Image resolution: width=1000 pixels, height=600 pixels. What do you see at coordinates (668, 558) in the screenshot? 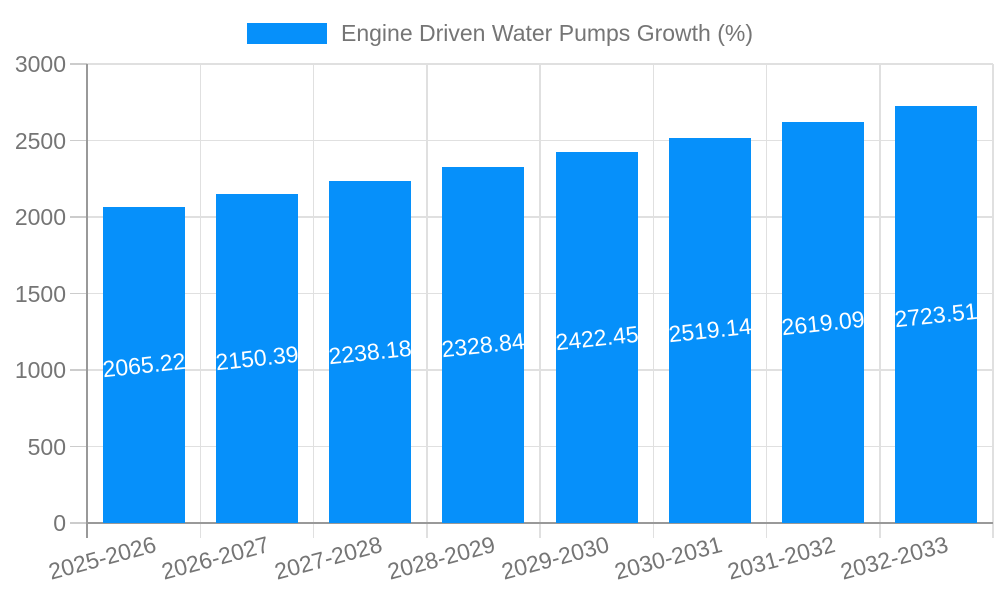
I see `x-axis-tick-label: 2030-2031` at bounding box center [668, 558].